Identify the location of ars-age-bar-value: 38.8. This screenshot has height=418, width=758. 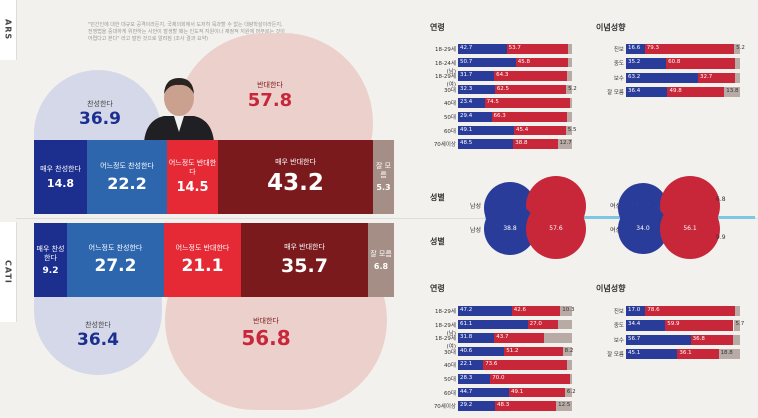
(521, 143).